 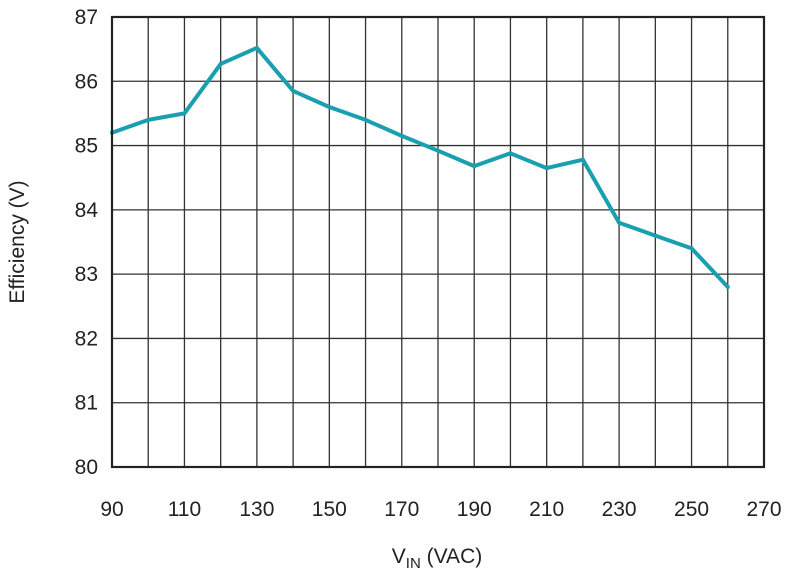 I want to click on y-tick-label: 81, so click(x=86, y=403).